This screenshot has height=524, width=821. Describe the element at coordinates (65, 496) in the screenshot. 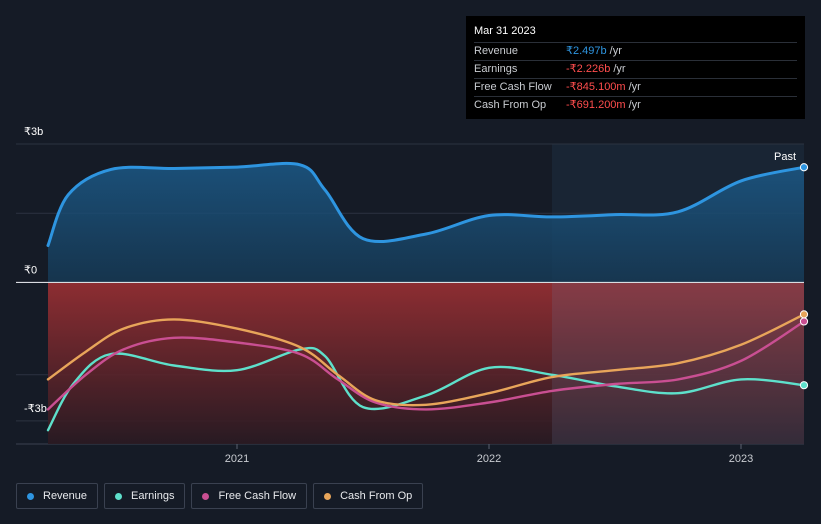

I see `legend-label: Revenue` at that location.